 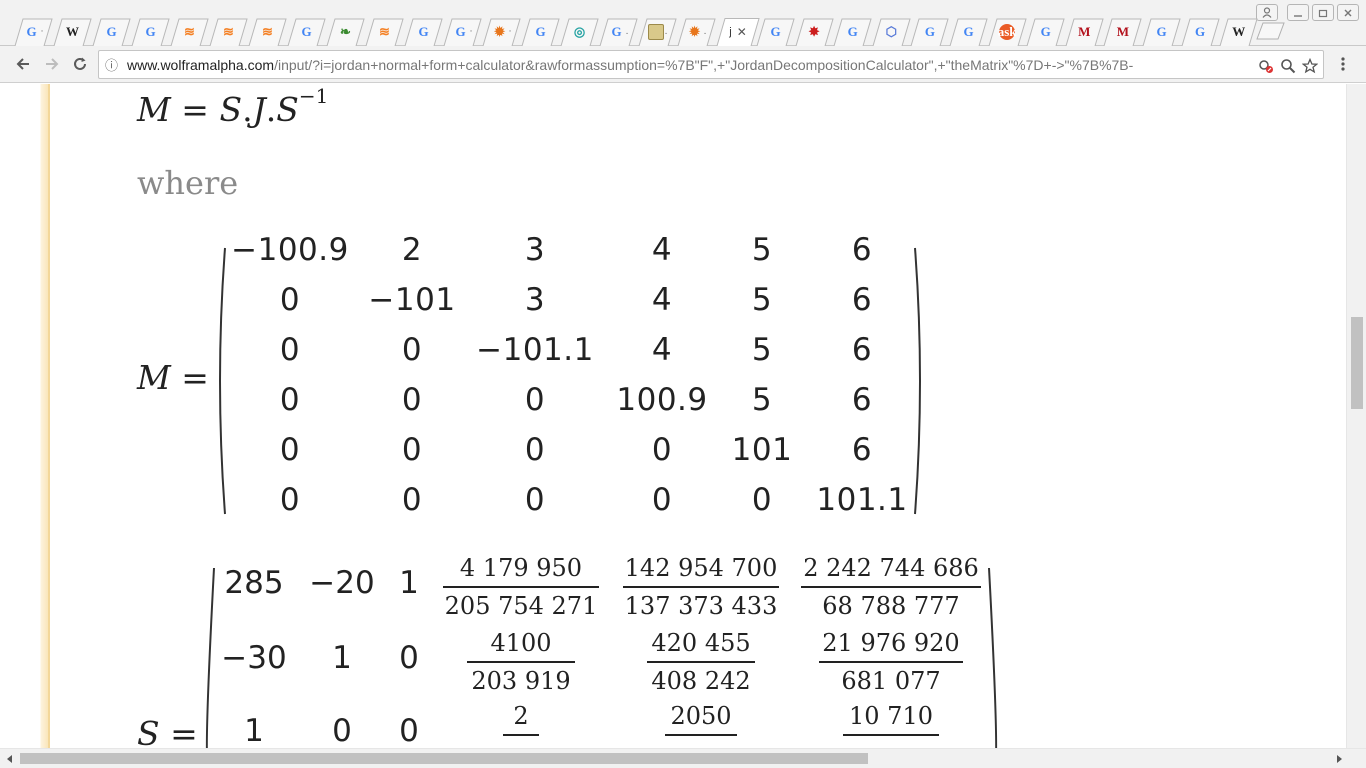 I want to click on active-tab: j ✕, so click(x=738, y=32).